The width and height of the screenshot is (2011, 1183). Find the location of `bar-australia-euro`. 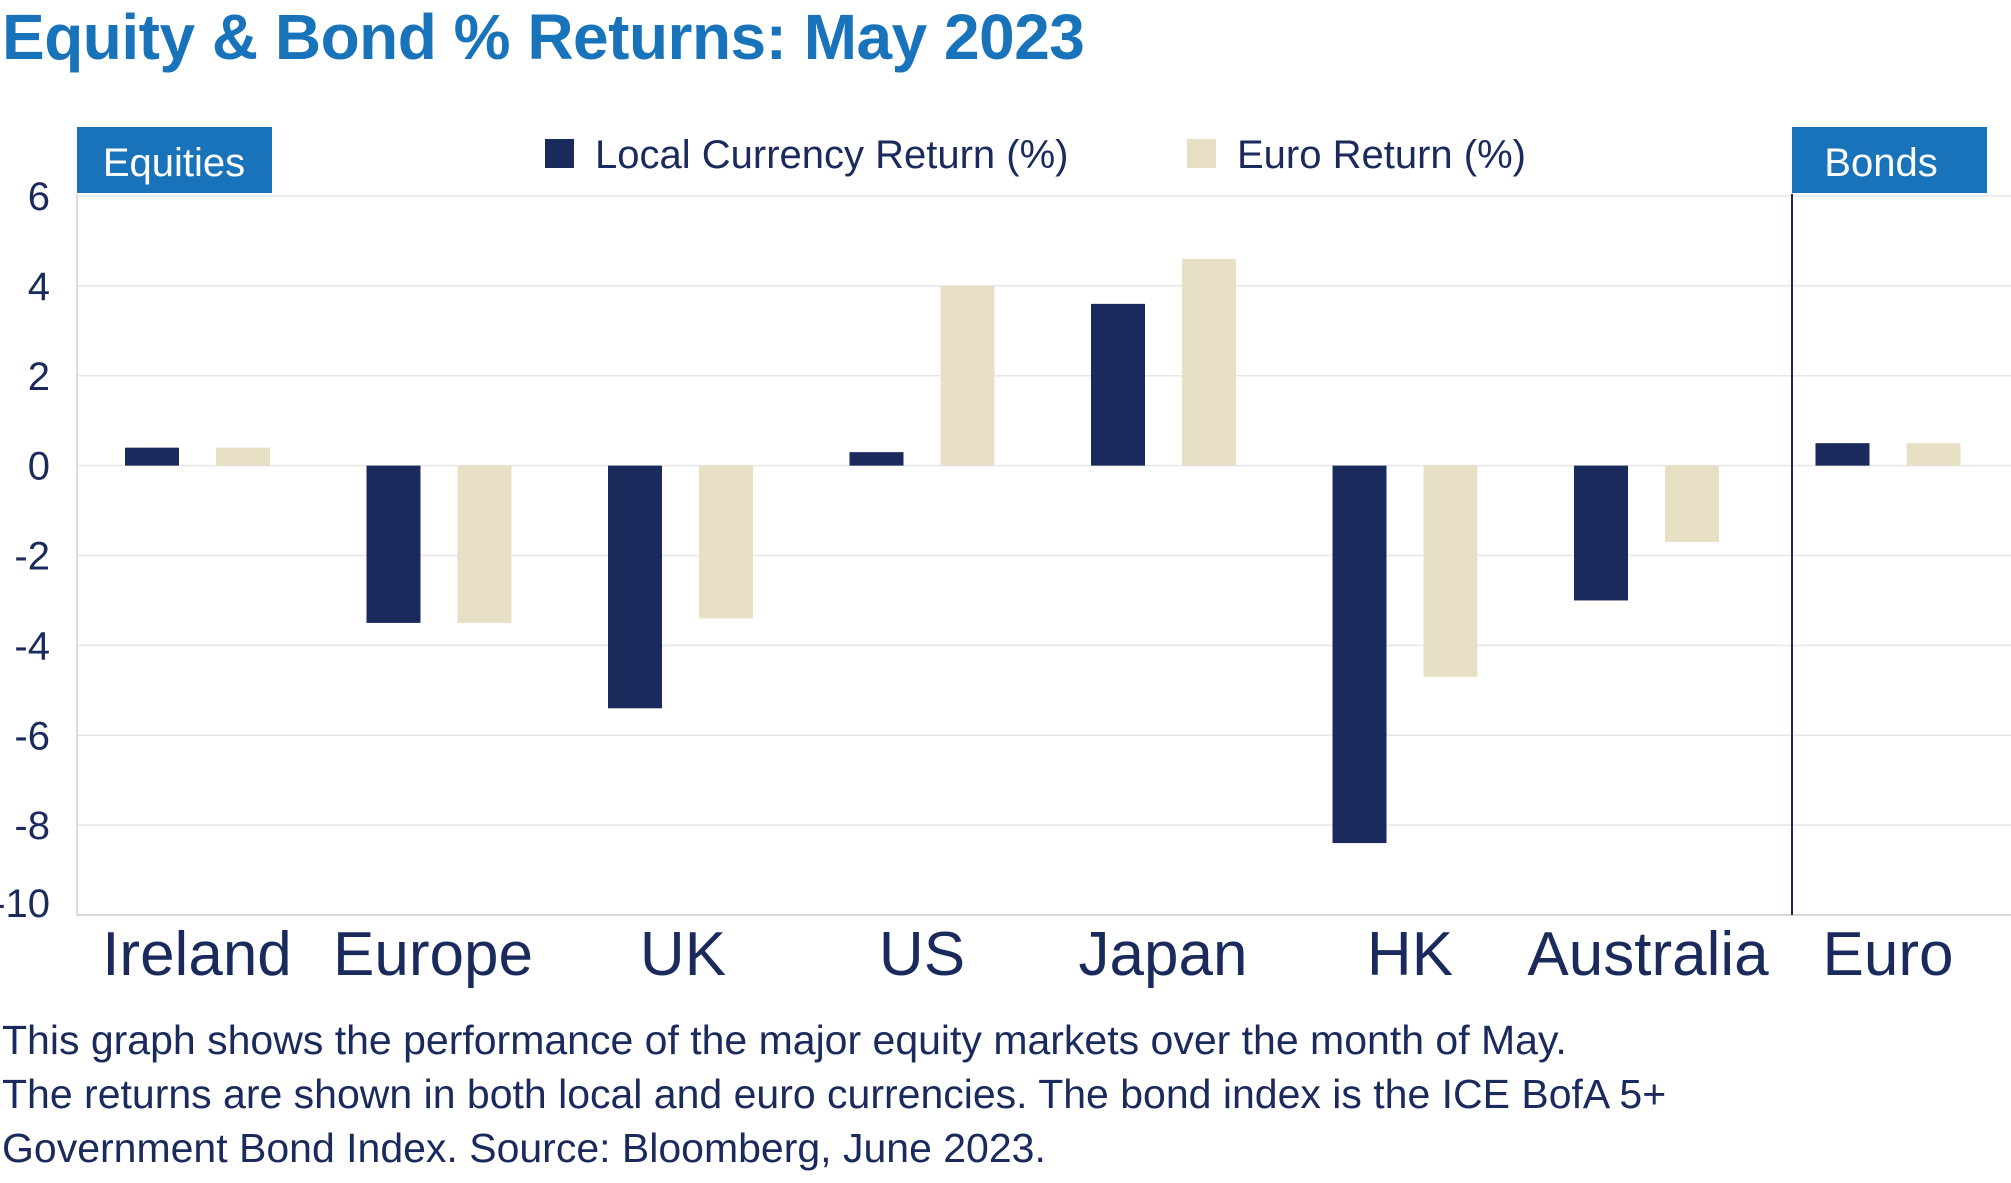

bar-australia-euro is located at coordinates (1692, 504).